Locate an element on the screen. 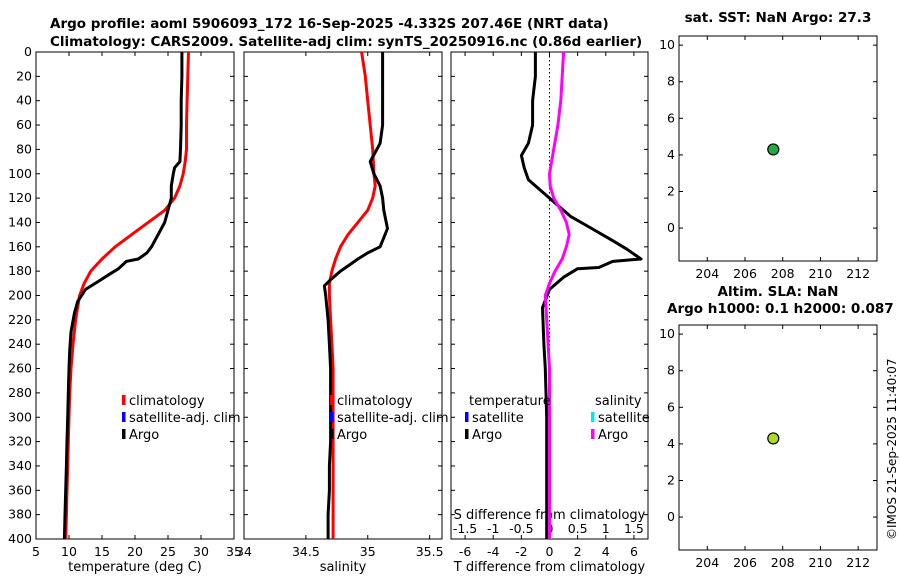 The height and width of the screenshot is (580, 900). imos-stamp: ©IMOS 21-Sep-2025 11:40:07 is located at coordinates (892, 449).